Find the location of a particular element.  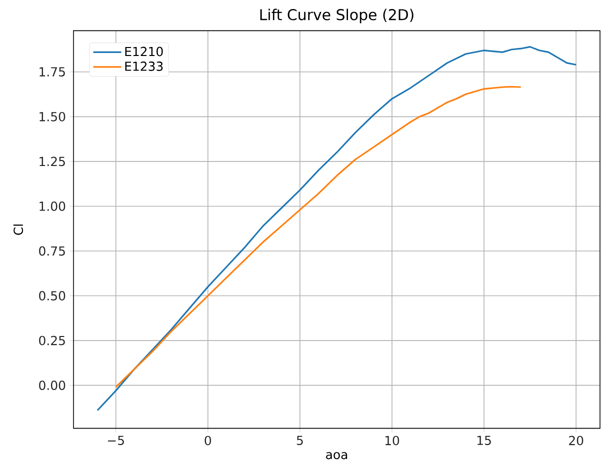

x-tick-label: 20 is located at coordinates (576, 441).